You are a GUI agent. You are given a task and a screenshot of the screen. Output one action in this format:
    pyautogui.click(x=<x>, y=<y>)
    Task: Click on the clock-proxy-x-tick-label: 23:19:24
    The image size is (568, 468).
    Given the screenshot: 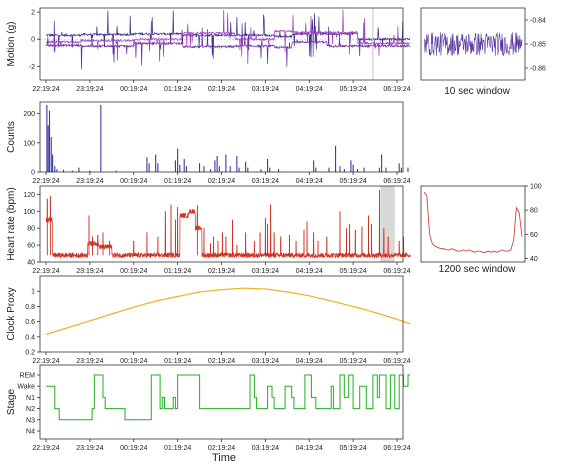 What is the action you would take?
    pyautogui.click(x=89, y=361)
    